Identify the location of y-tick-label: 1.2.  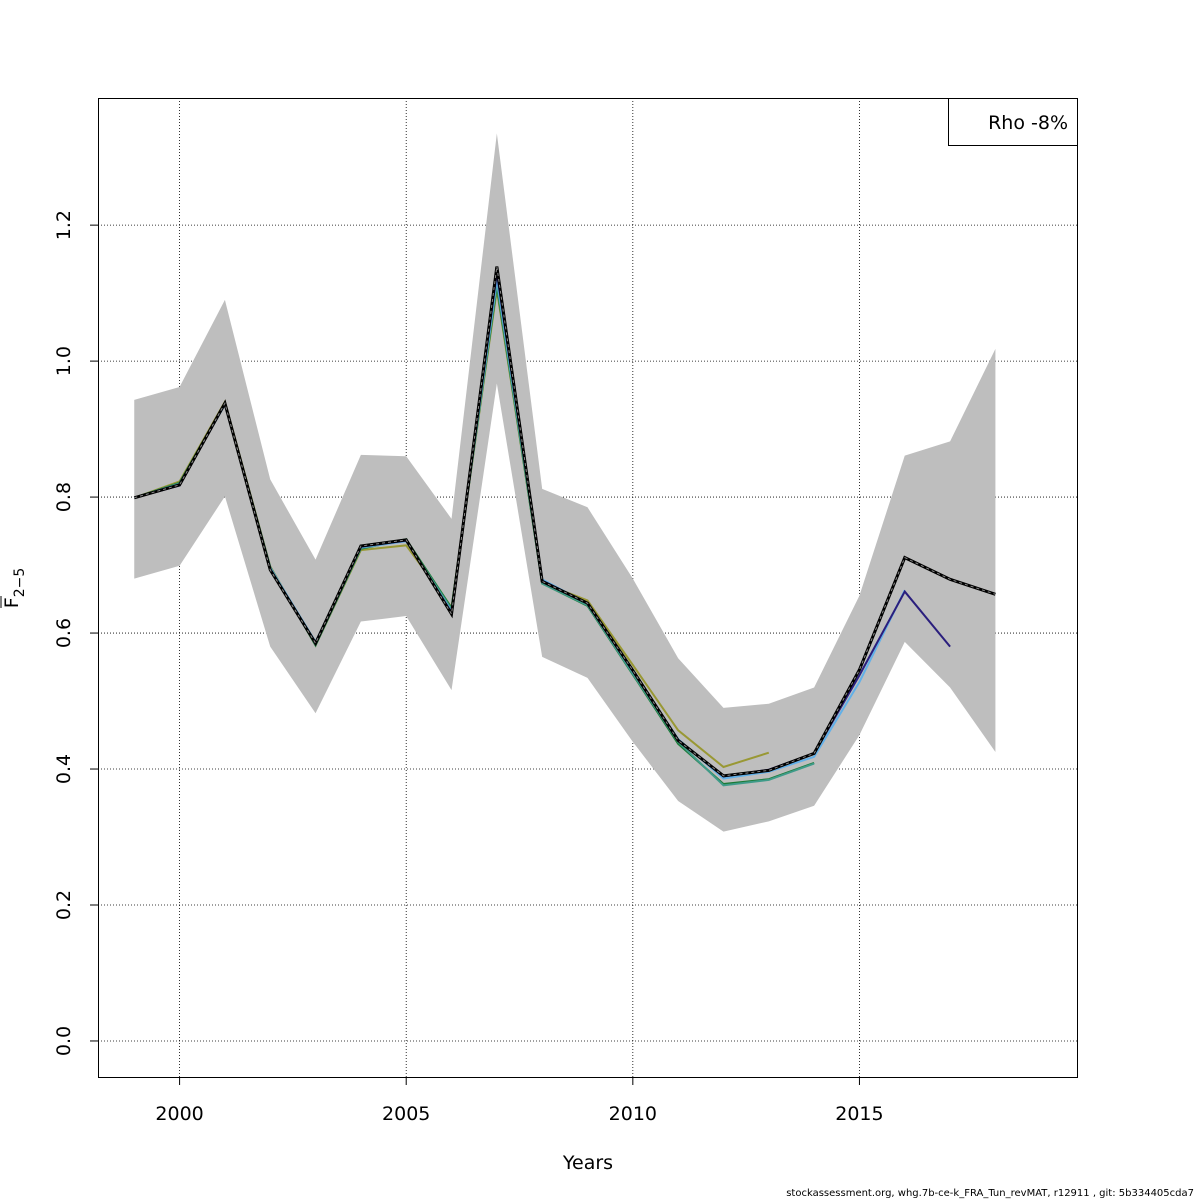
(64, 225).